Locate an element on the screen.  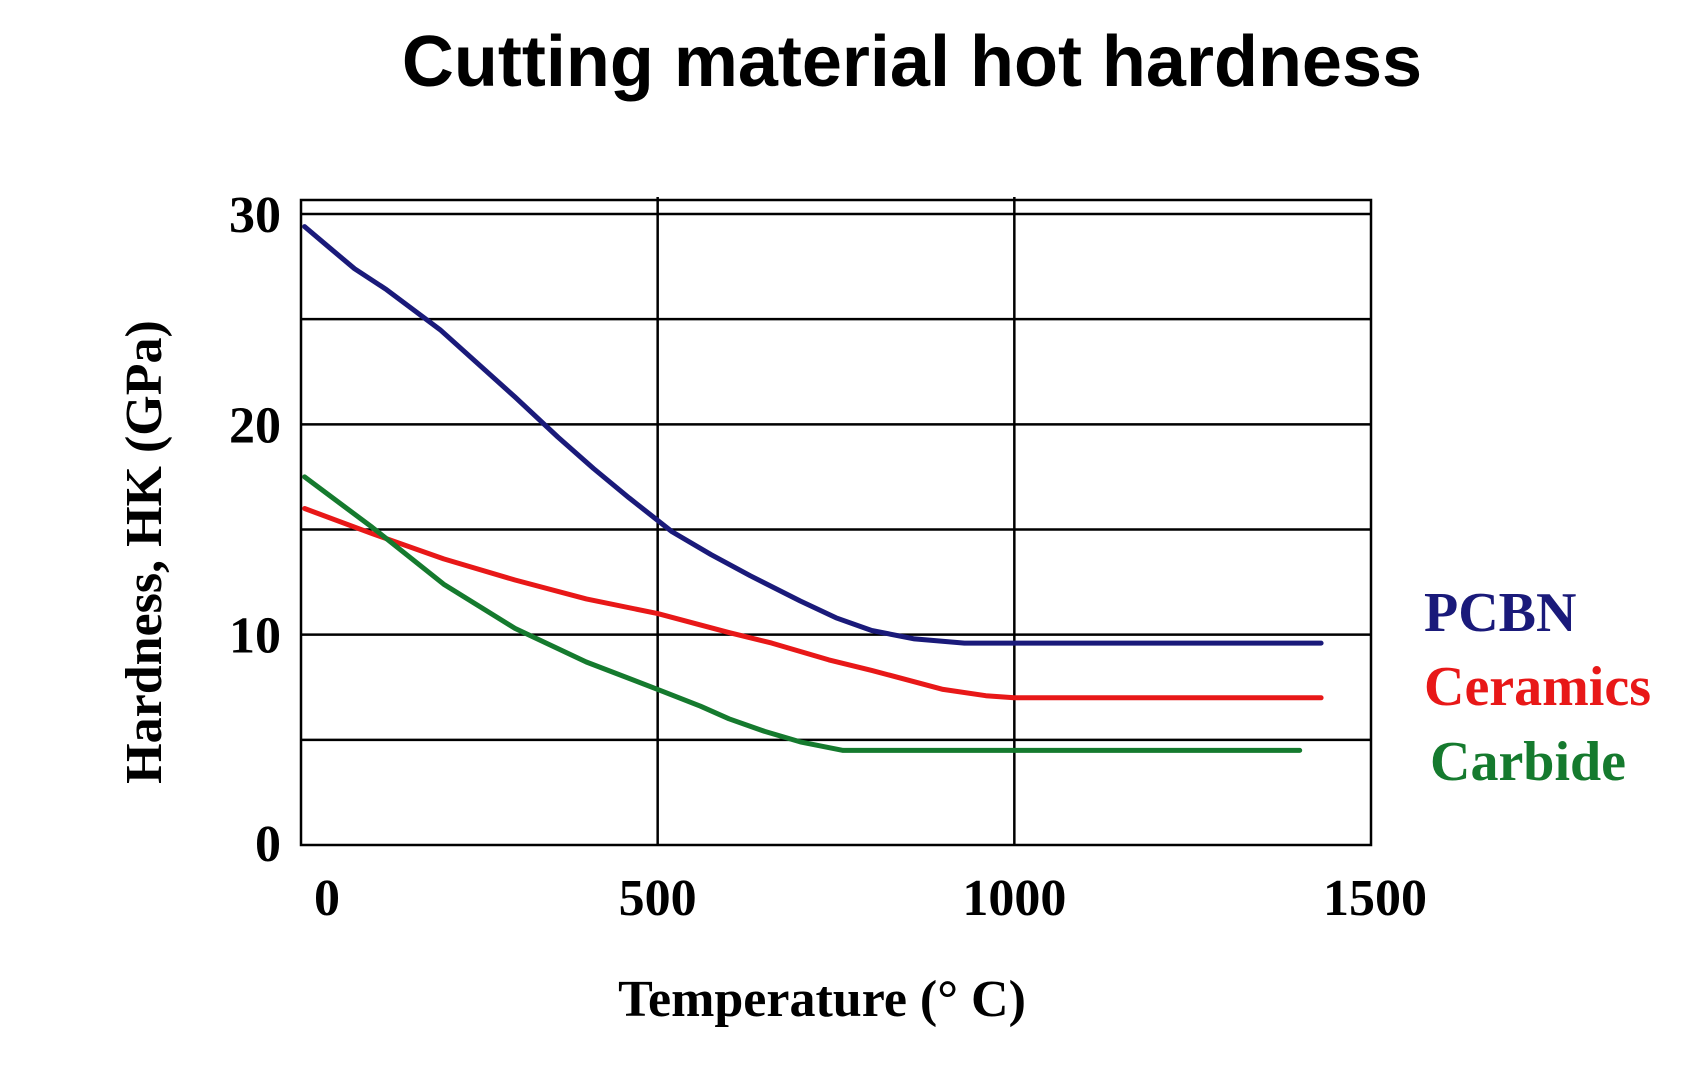
legend-label-carbide: Carbide is located at coordinates (1528, 762).